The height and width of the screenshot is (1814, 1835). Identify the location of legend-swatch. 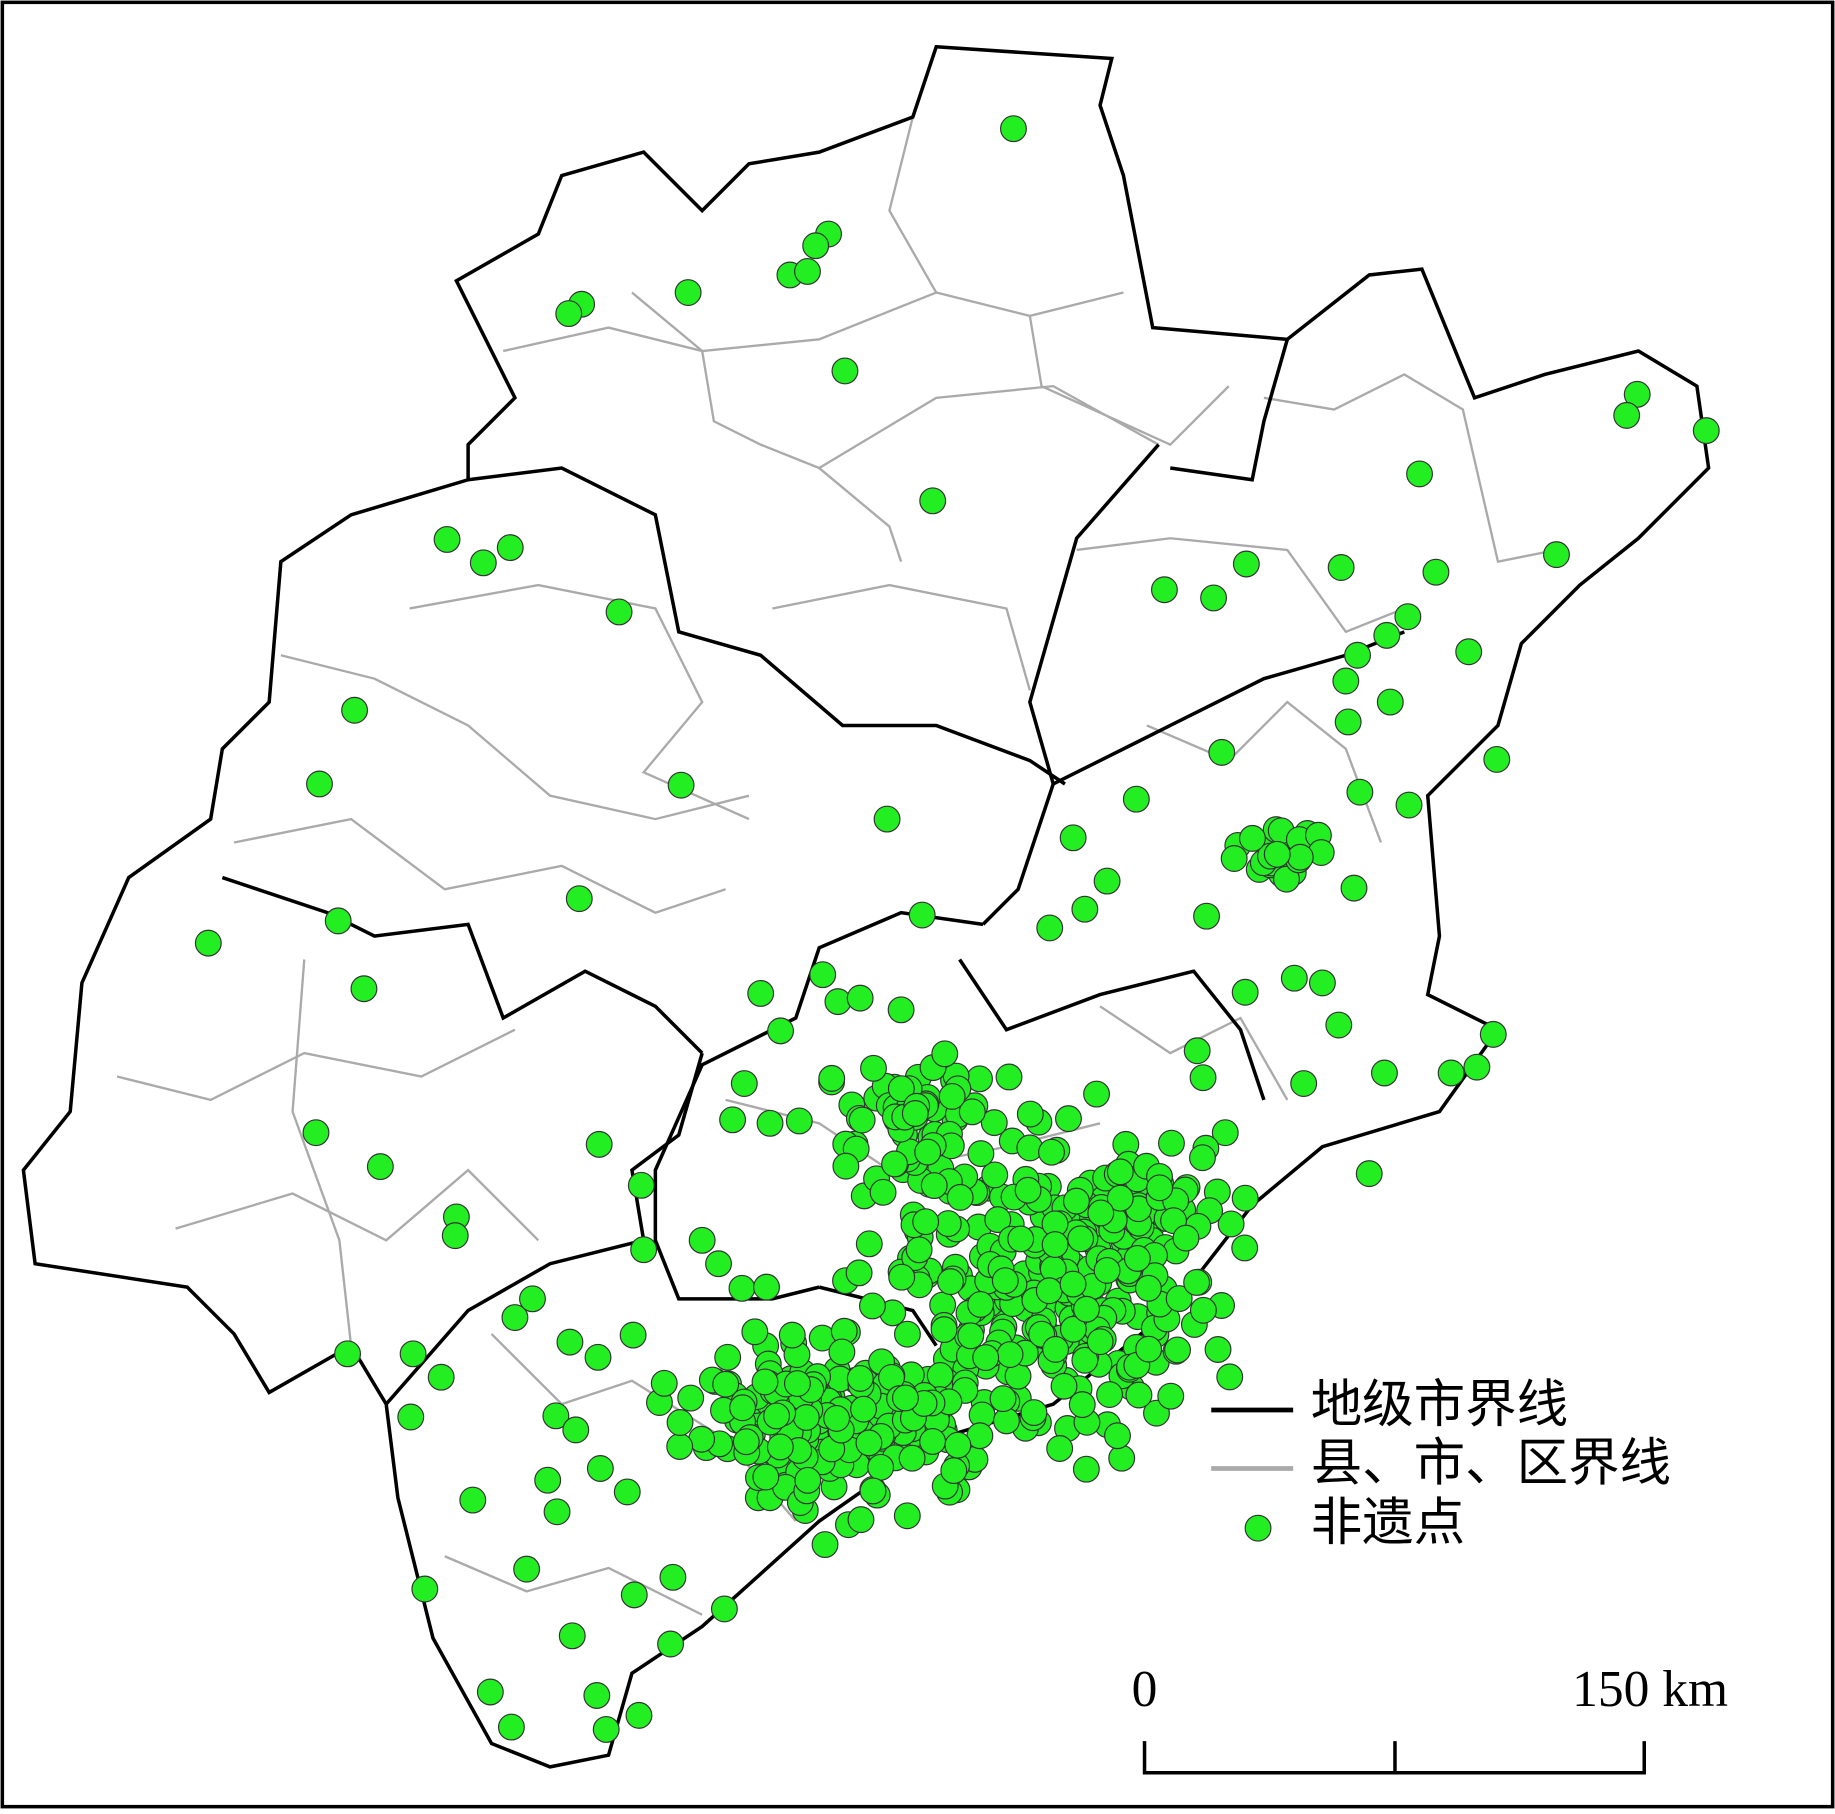
(1258, 1528).